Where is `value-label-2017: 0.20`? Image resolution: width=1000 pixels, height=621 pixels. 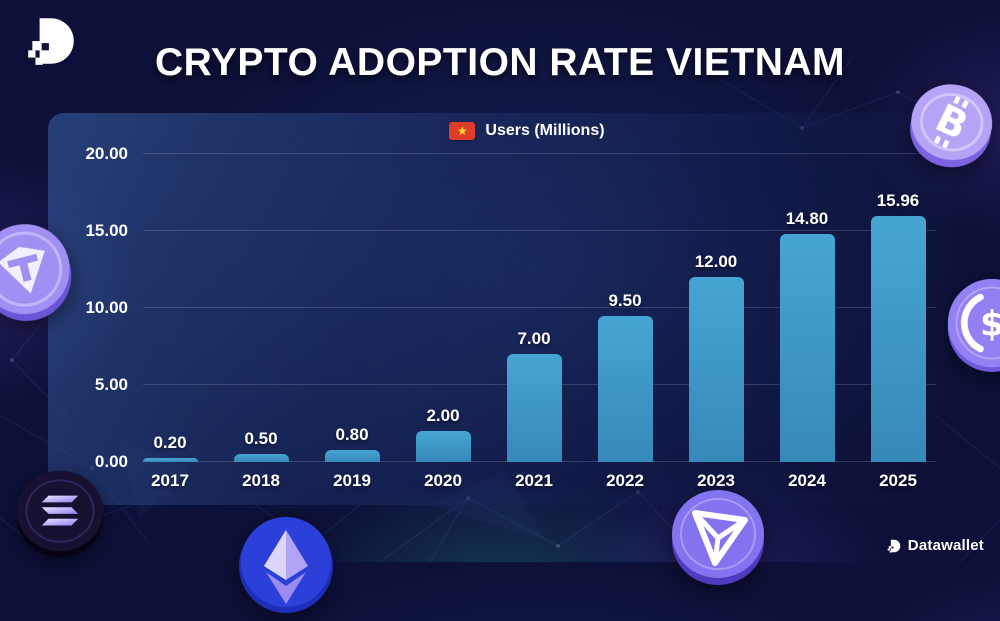 value-label-2017: 0.20 is located at coordinates (170, 442).